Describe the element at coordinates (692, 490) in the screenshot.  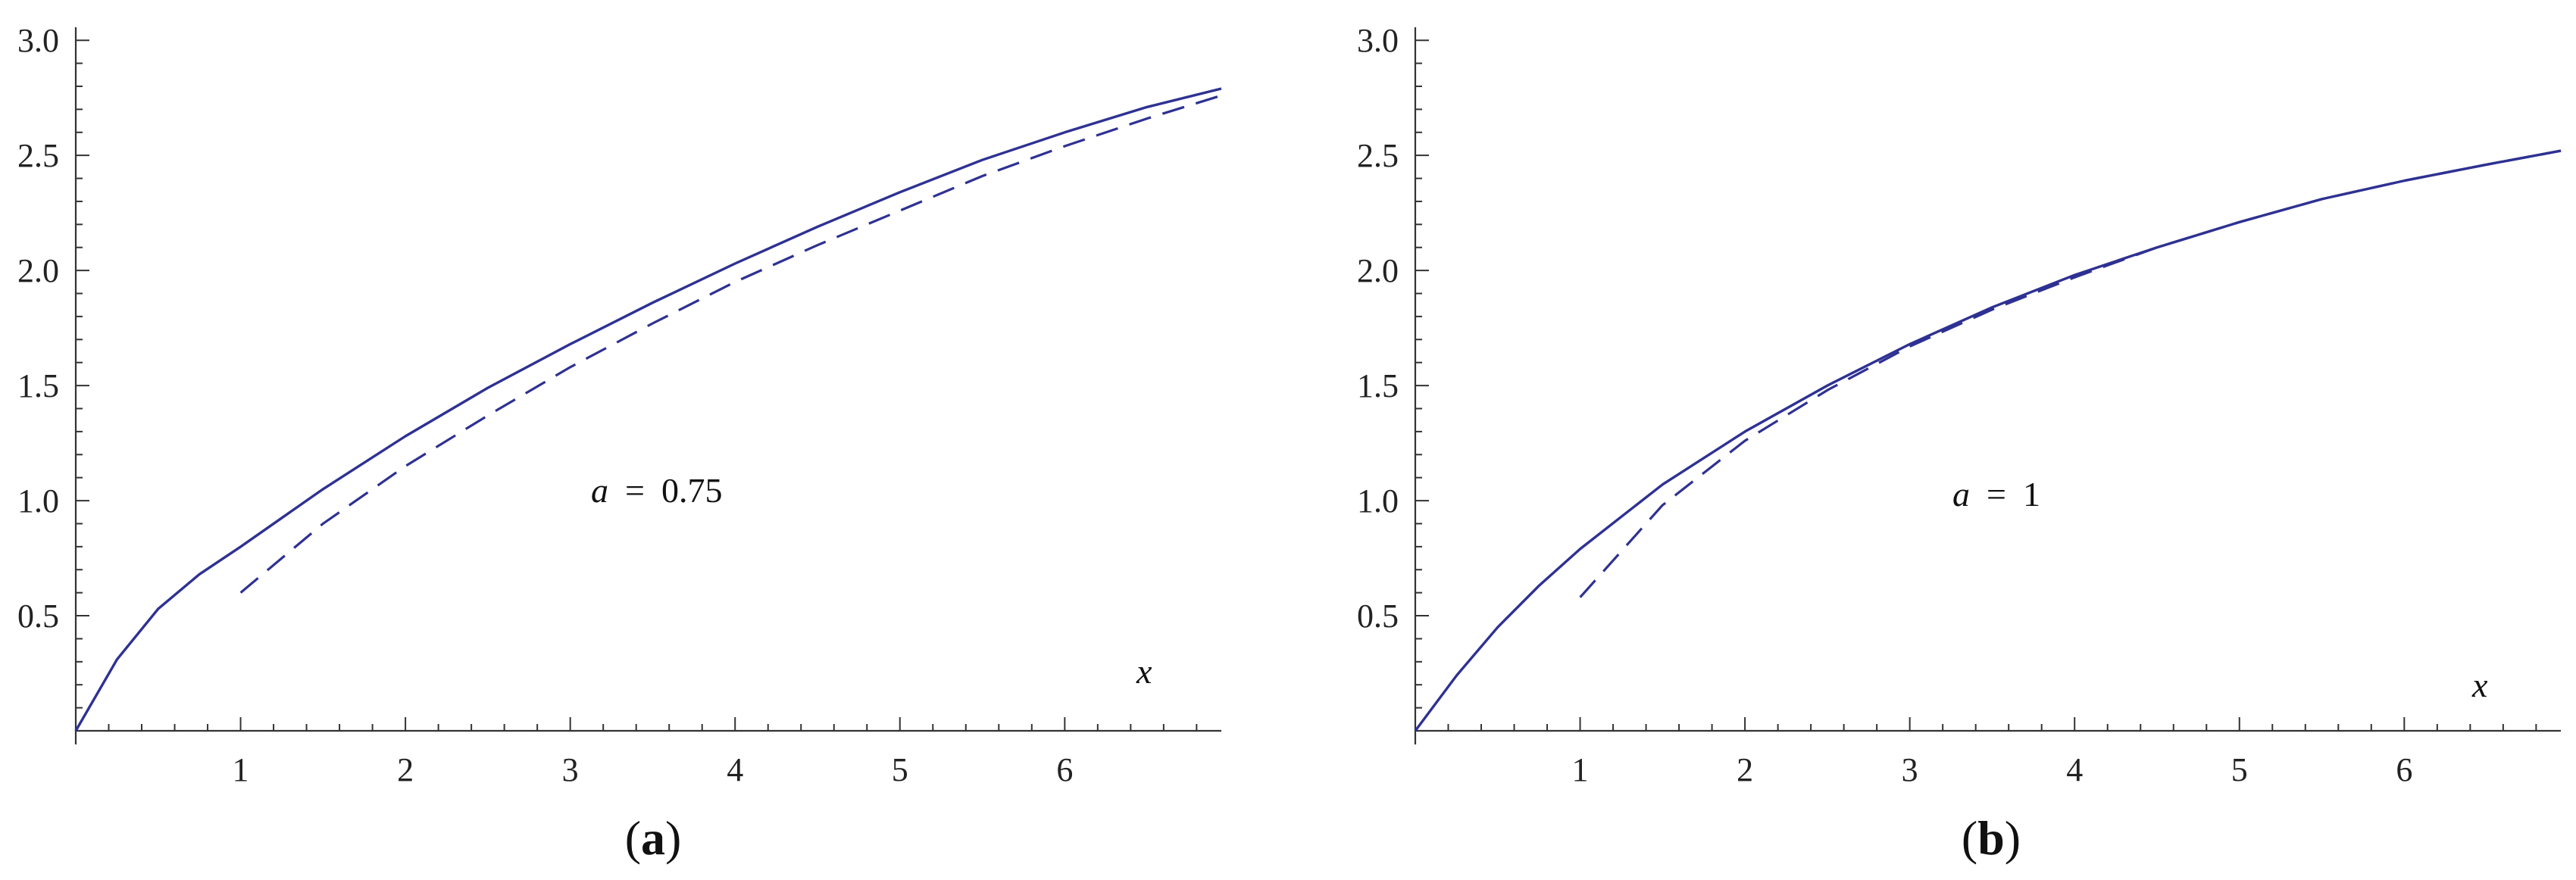
I see `annotation-value: 0.75` at that location.